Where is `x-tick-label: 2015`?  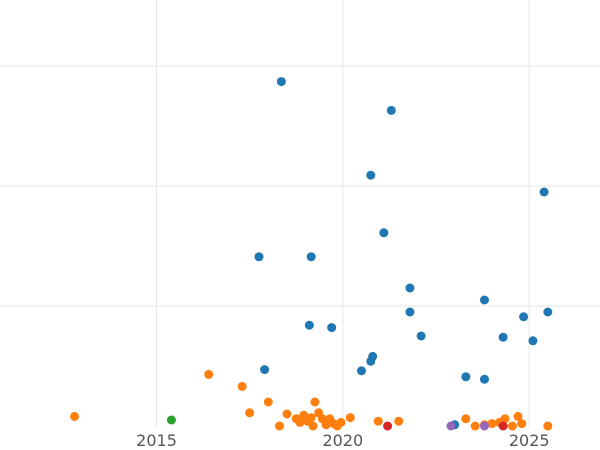
x-tick-label: 2015 is located at coordinates (156, 440).